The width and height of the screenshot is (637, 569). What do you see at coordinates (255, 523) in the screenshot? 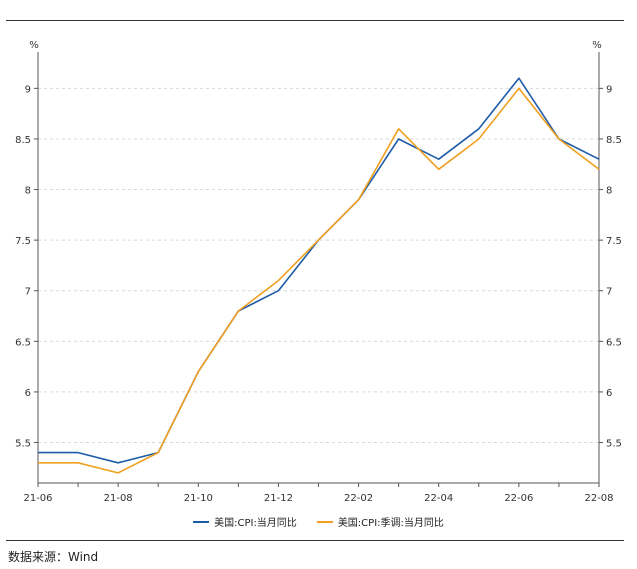
I see `legend-label-series-1: 美国:CPI:当月同比` at bounding box center [255, 523].